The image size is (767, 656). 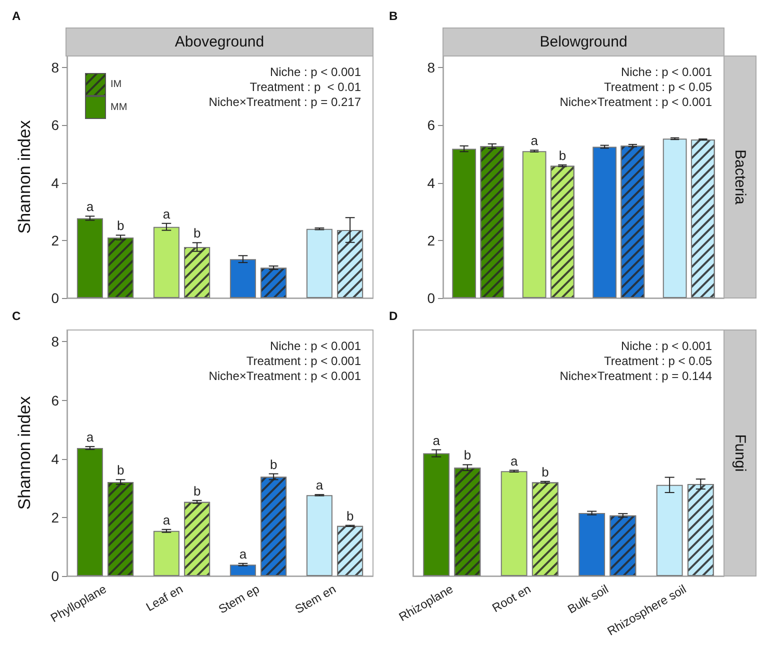 What do you see at coordinates (393, 316) in the screenshot?
I see `chart-subtitle: D` at bounding box center [393, 316].